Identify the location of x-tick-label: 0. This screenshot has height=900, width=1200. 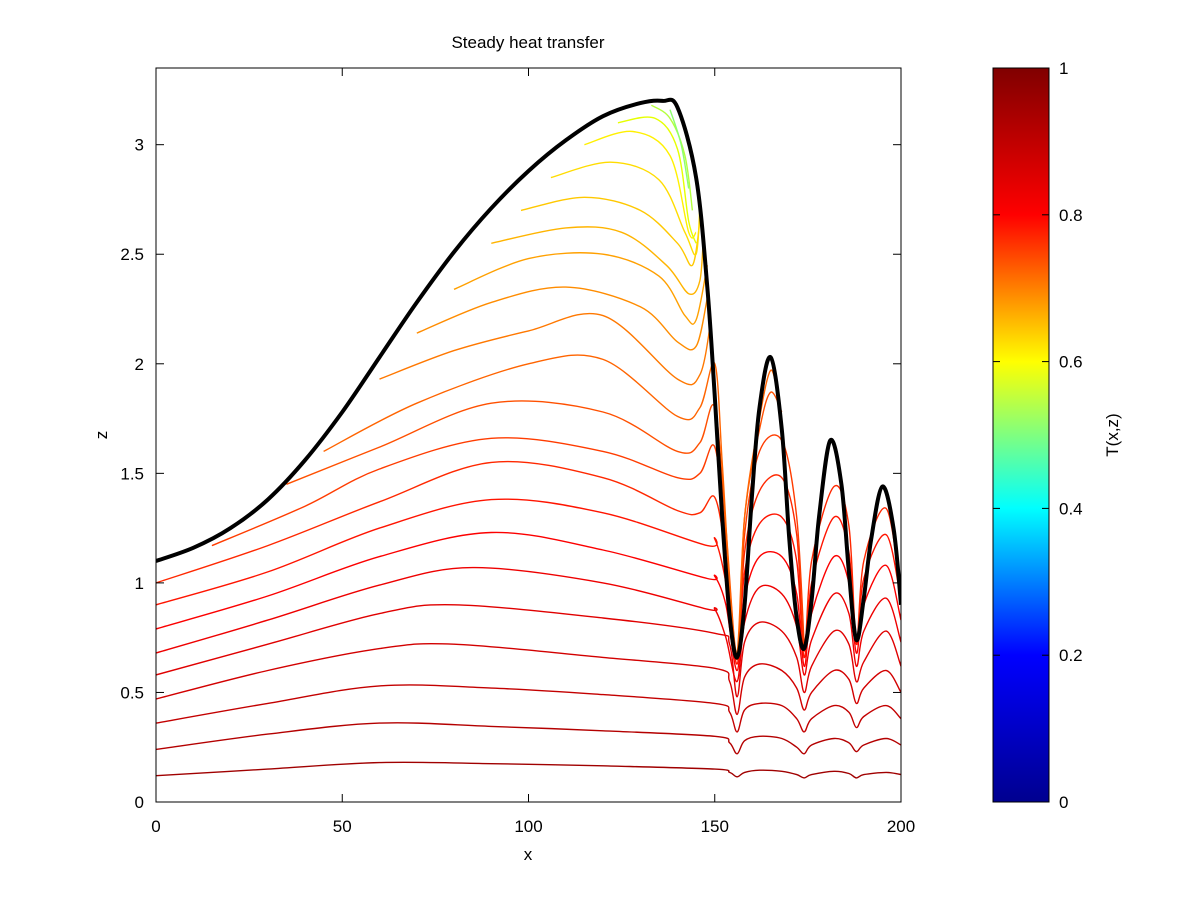
(155, 826).